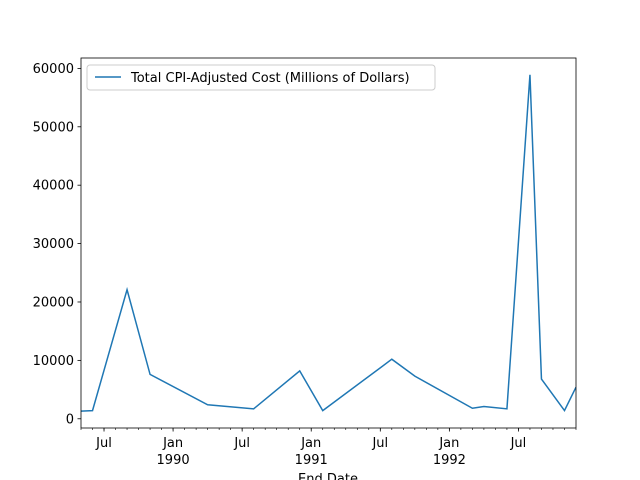  Describe the element at coordinates (173, 460) in the screenshot. I see `x-tick-year: 1990` at that location.